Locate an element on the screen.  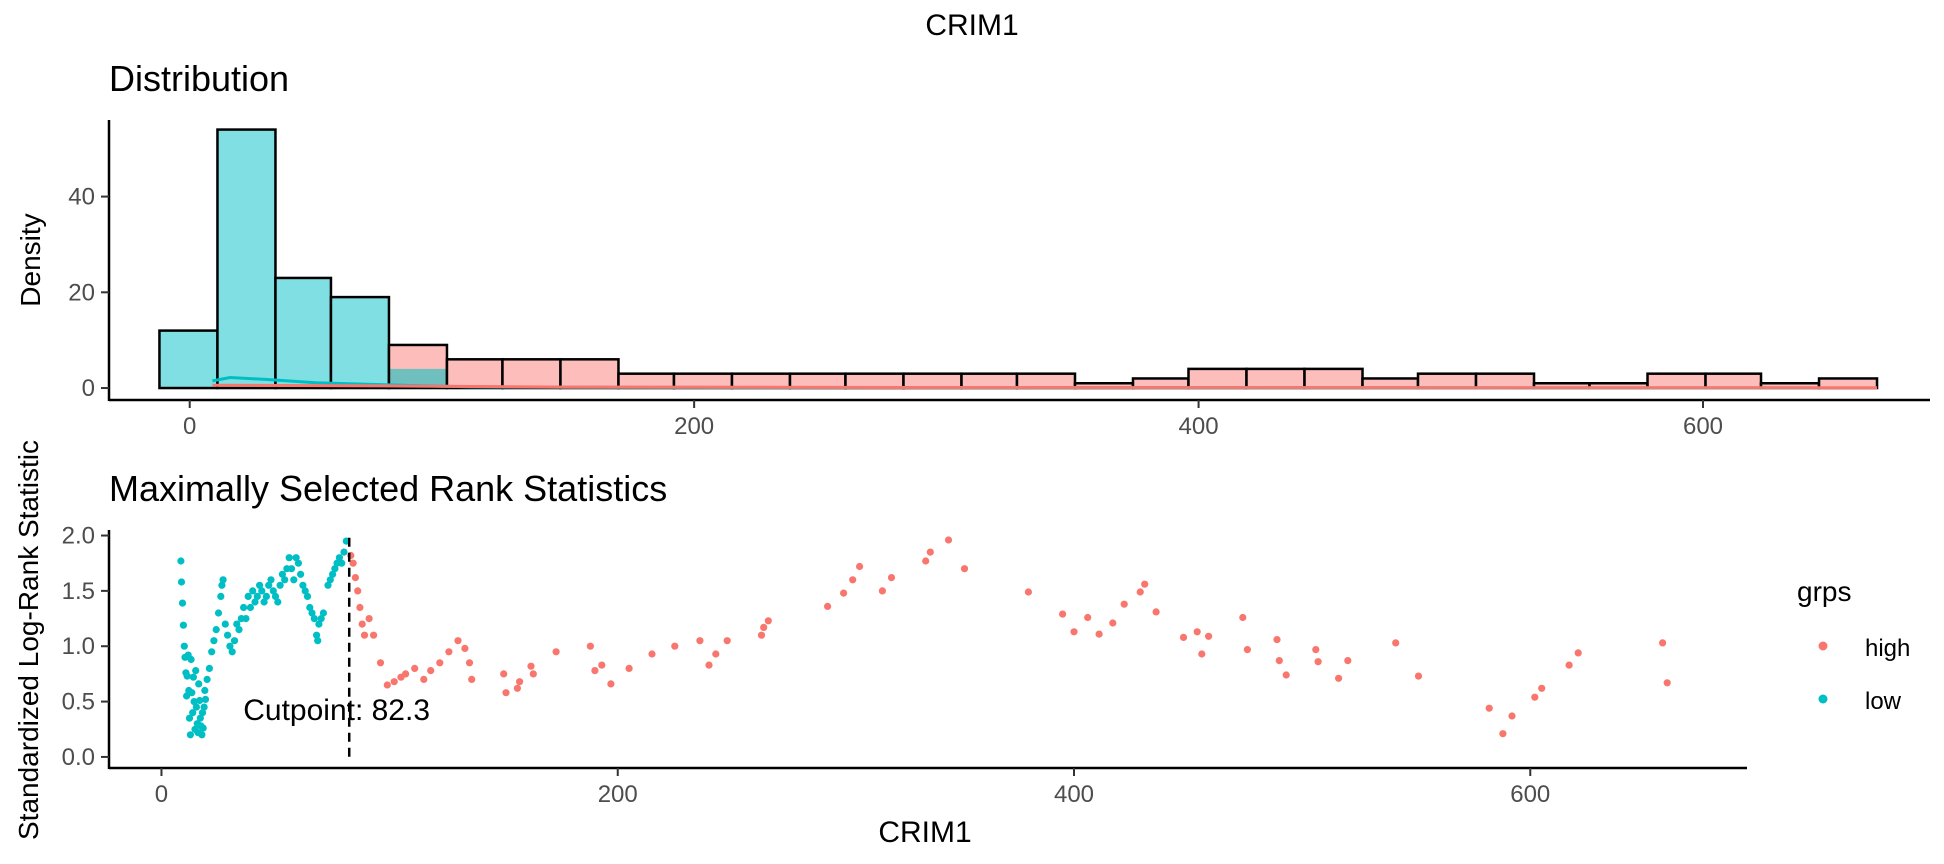
y-tick-label: 2.0 is located at coordinates (78, 536).